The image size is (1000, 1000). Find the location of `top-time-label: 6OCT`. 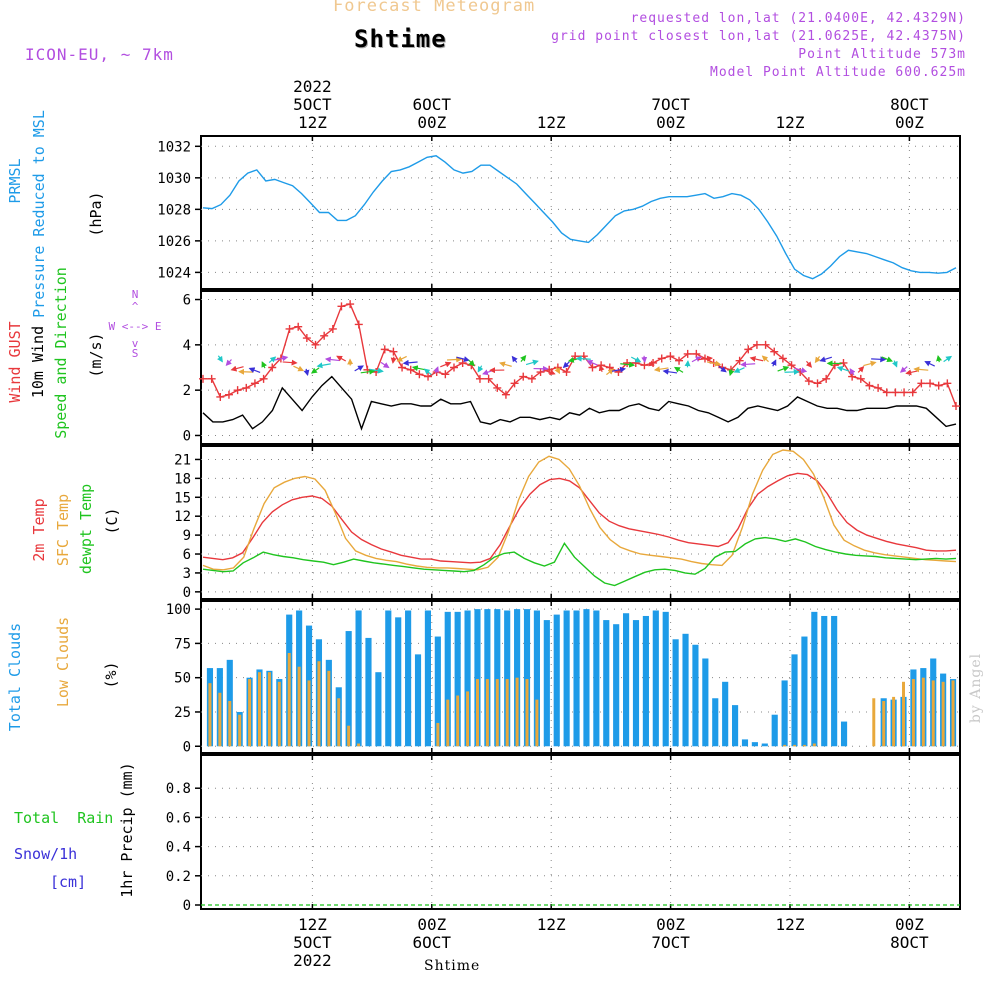

top-time-label: 6OCT is located at coordinates (432, 104).